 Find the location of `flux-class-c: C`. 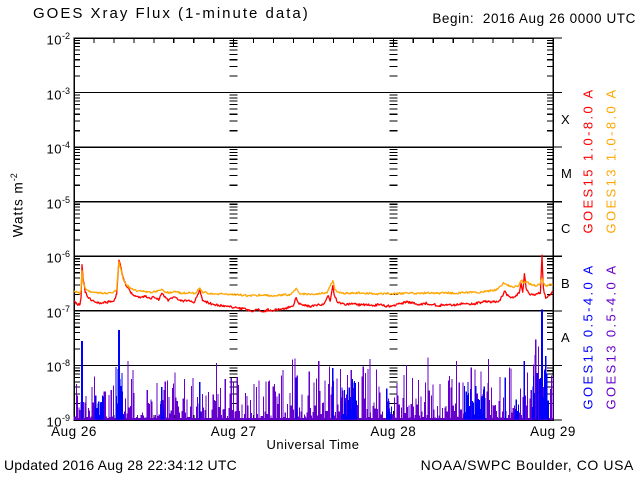

flux-class-c: C is located at coordinates (566, 228).